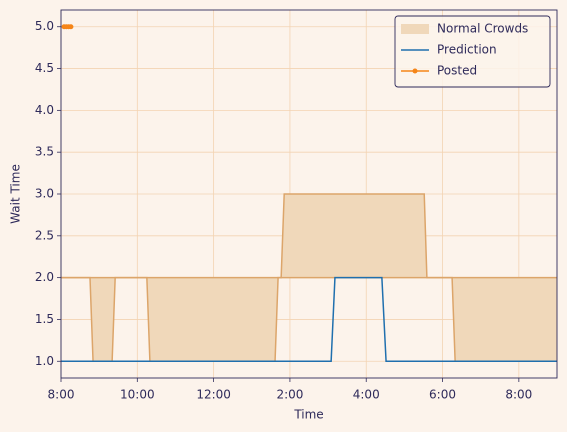  What do you see at coordinates (137, 395) in the screenshot?
I see `x-tick-label: 10:00` at bounding box center [137, 395].